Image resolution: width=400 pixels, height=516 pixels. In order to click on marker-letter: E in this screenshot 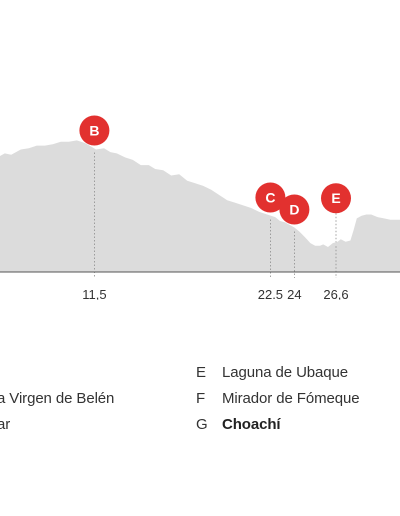, I will do `click(335, 198)`.